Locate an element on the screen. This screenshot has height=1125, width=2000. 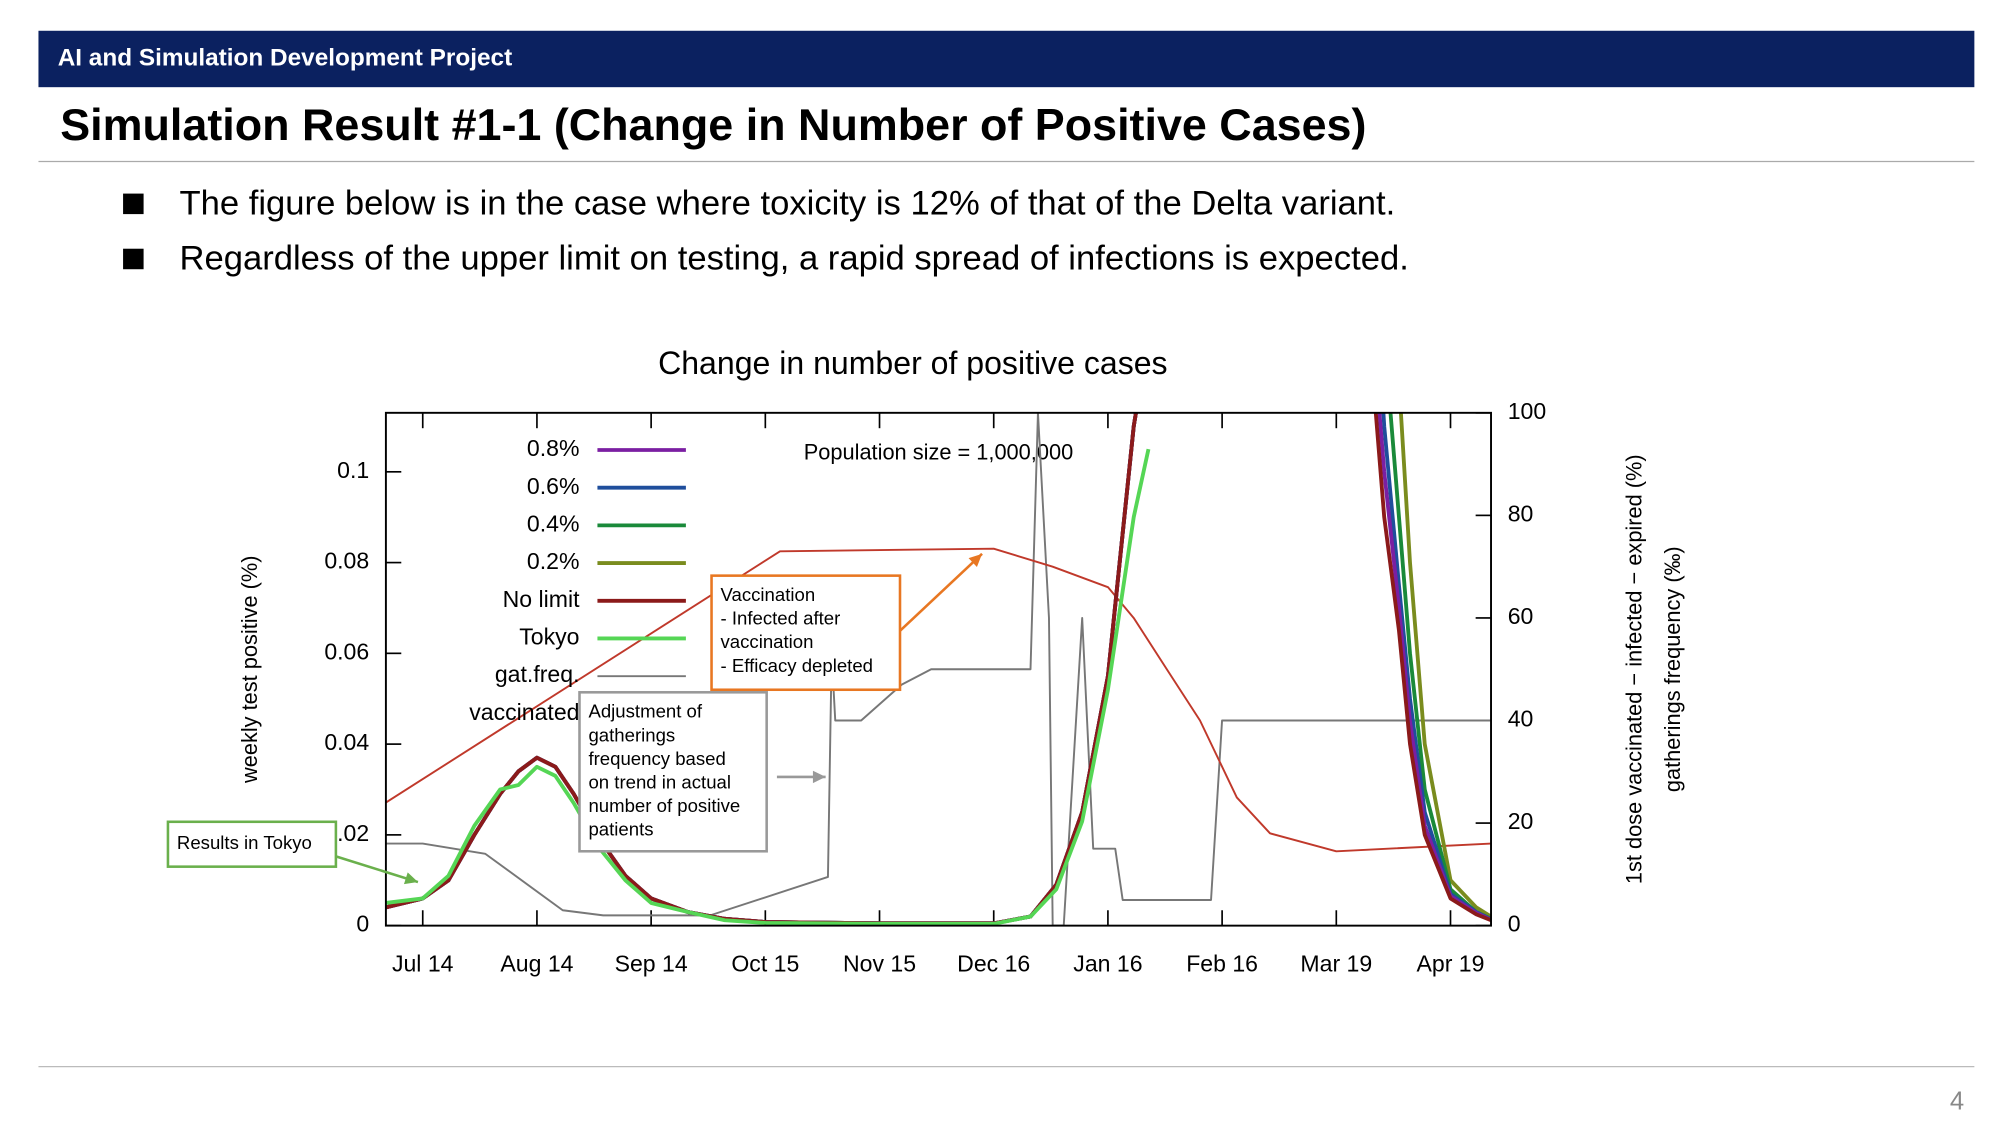
y2-tick-label: 100 is located at coordinates (1527, 411).